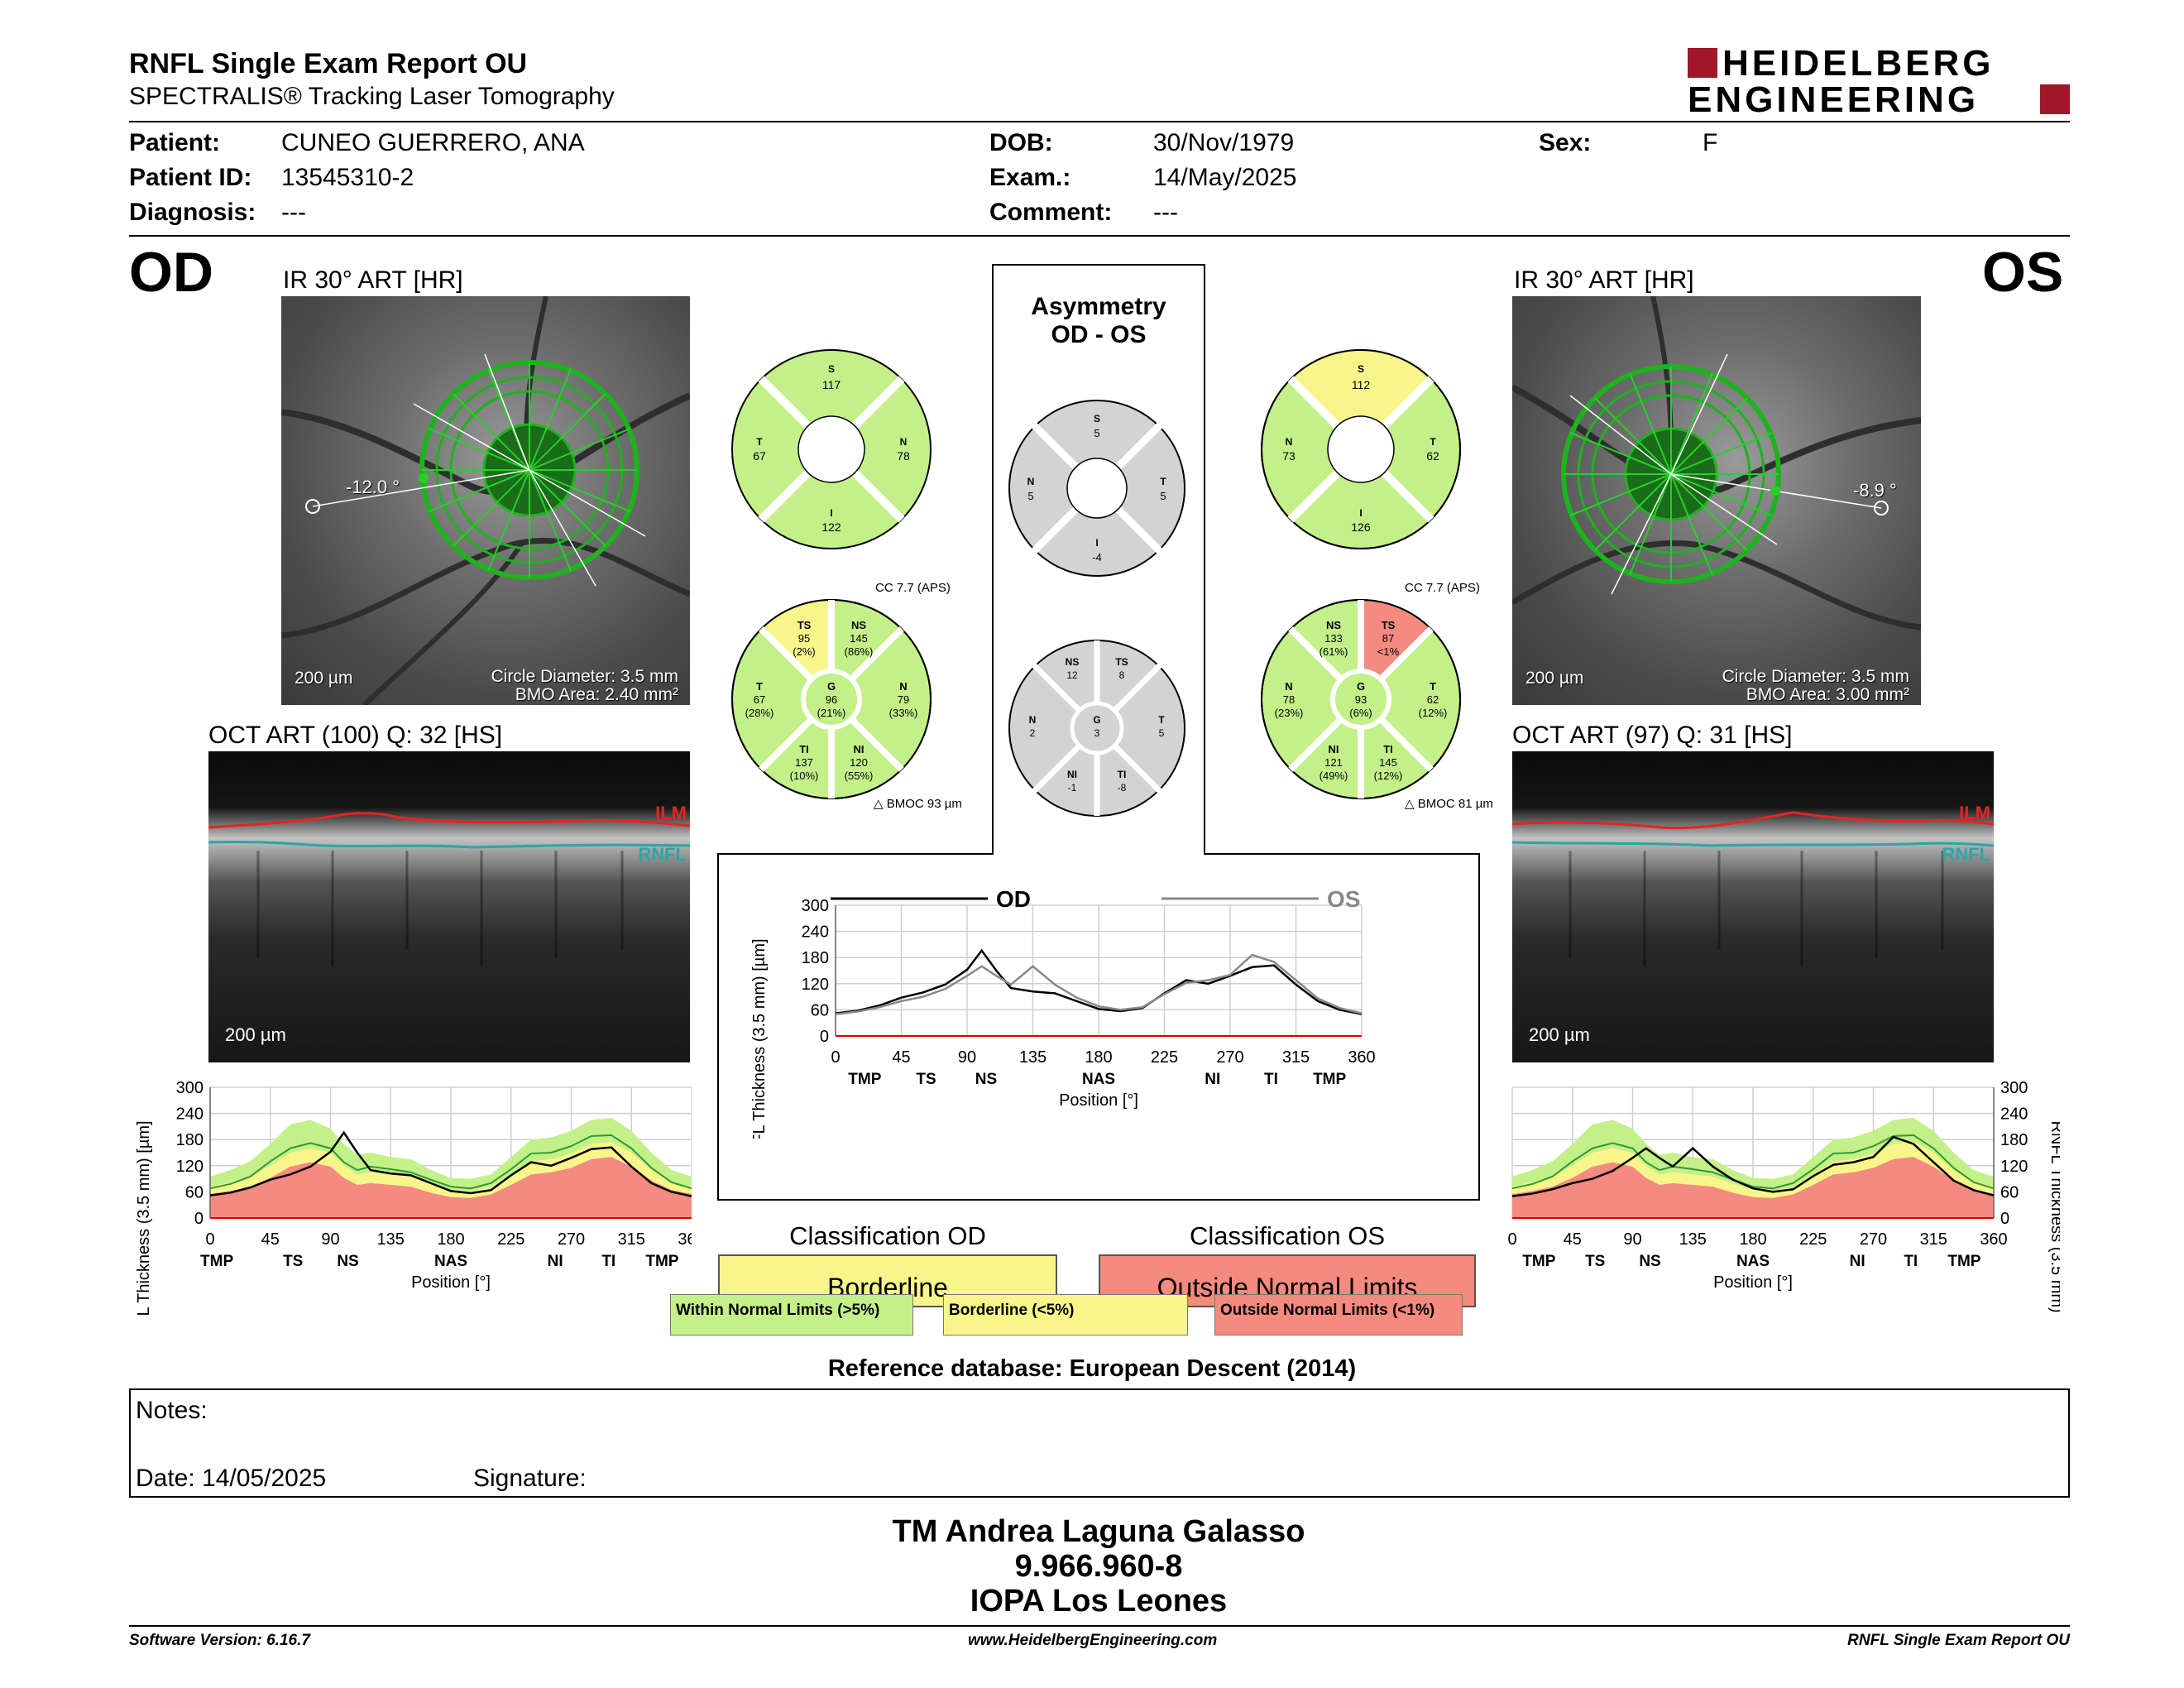  I want to click on x-tick-label: 0, so click(209, 1239).